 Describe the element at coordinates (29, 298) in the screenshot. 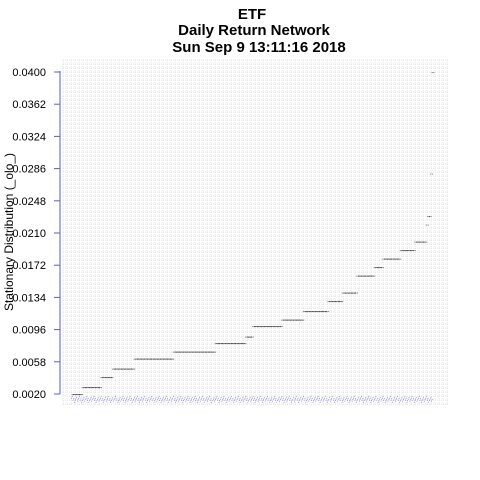

I see `y-tick-label: 0.0134` at that location.